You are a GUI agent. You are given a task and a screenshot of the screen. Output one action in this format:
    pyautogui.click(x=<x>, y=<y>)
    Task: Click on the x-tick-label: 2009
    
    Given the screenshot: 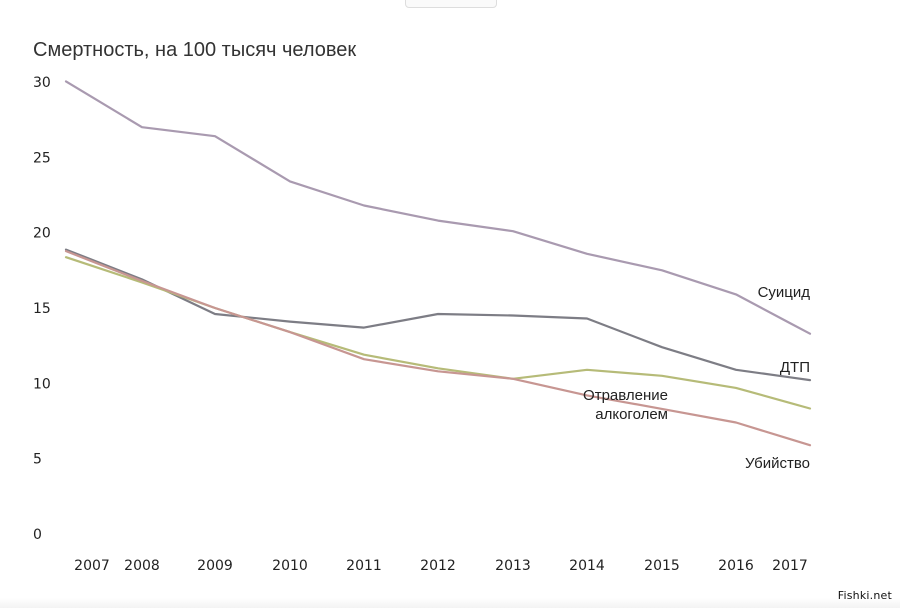 What is the action you would take?
    pyautogui.click(x=215, y=566)
    